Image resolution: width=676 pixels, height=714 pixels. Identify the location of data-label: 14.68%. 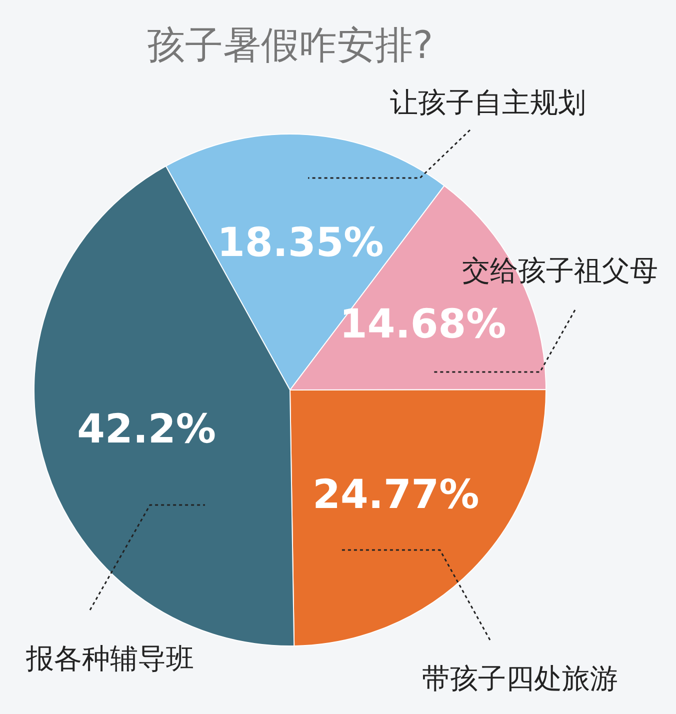
(423, 325).